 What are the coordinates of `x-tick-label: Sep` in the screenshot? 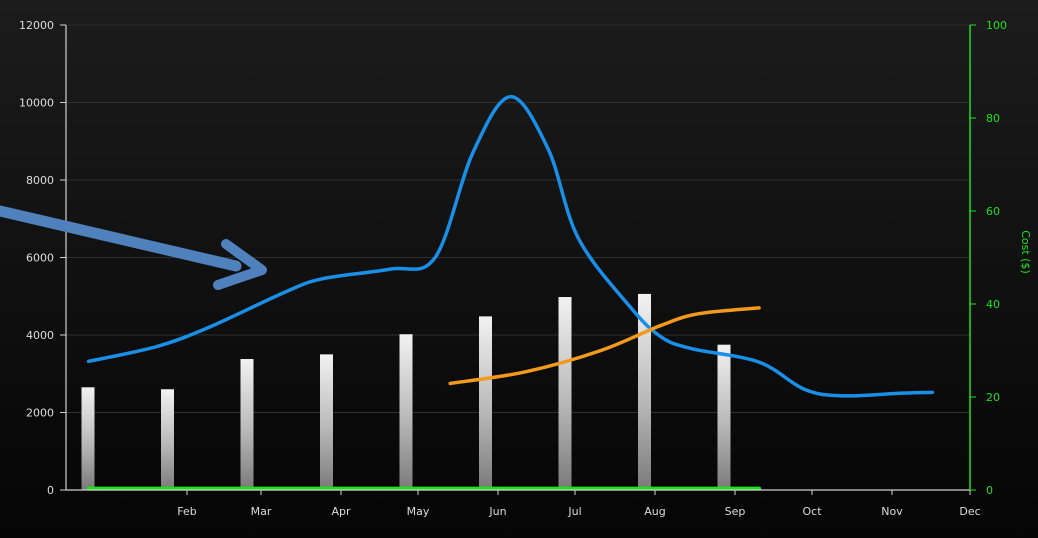 It's located at (735, 511).